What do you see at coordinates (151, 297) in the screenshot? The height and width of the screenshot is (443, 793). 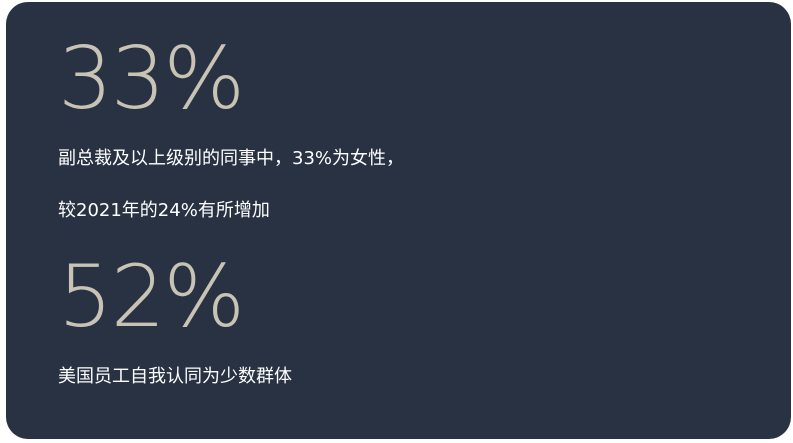 I see `stat-value: 52%` at bounding box center [151, 297].